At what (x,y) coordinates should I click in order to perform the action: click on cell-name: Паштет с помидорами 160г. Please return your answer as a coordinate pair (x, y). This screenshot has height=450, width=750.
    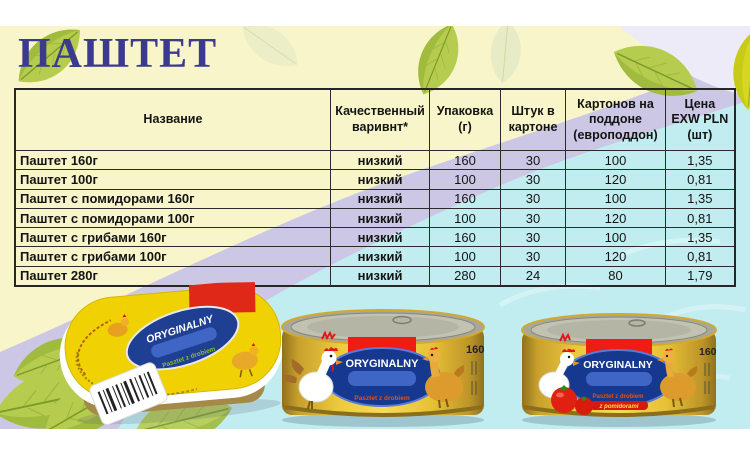
    Looking at the image, I should click on (172, 198).